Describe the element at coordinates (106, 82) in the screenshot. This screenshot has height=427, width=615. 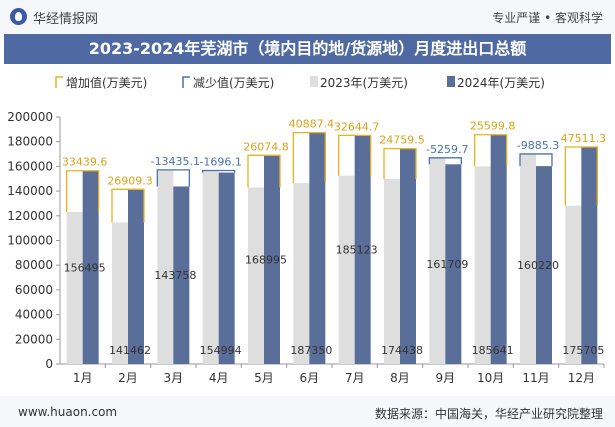
I see `legend-increase-label: 增加值(万美元)` at that location.